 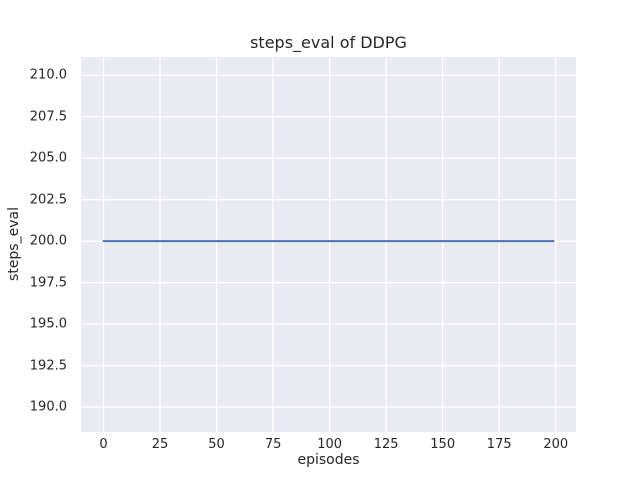 I want to click on y-tick-label: 195.0, so click(x=48, y=324).